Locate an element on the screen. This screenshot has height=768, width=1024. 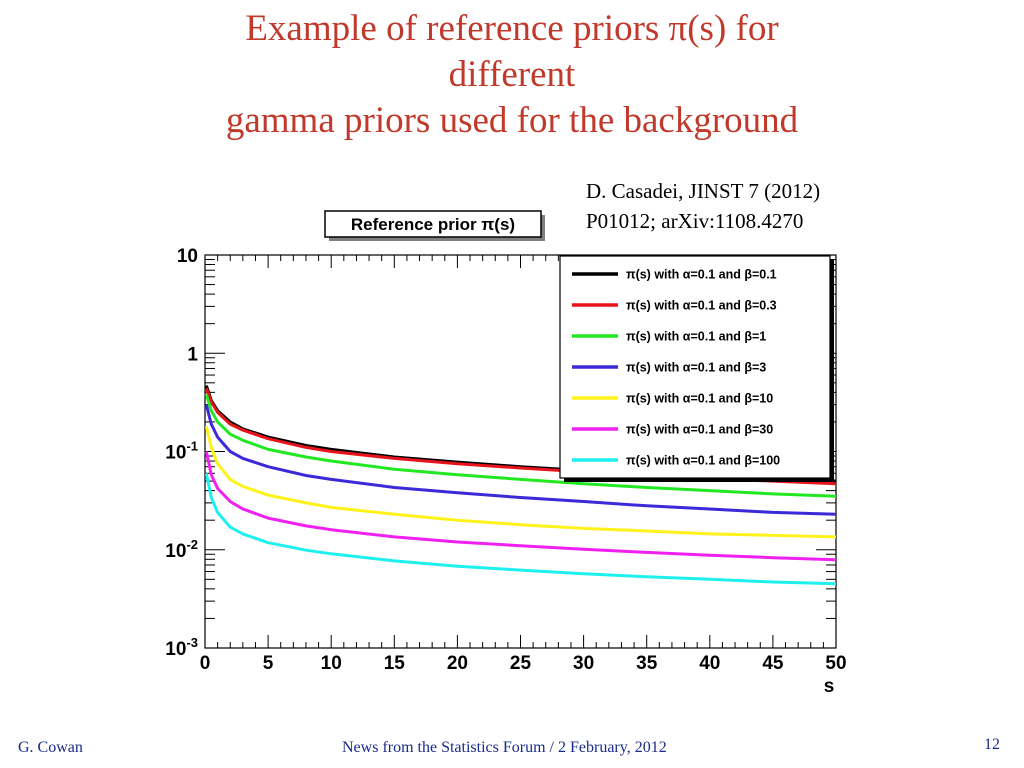
chart-title: Reference prior π(s) is located at coordinates (433, 224).